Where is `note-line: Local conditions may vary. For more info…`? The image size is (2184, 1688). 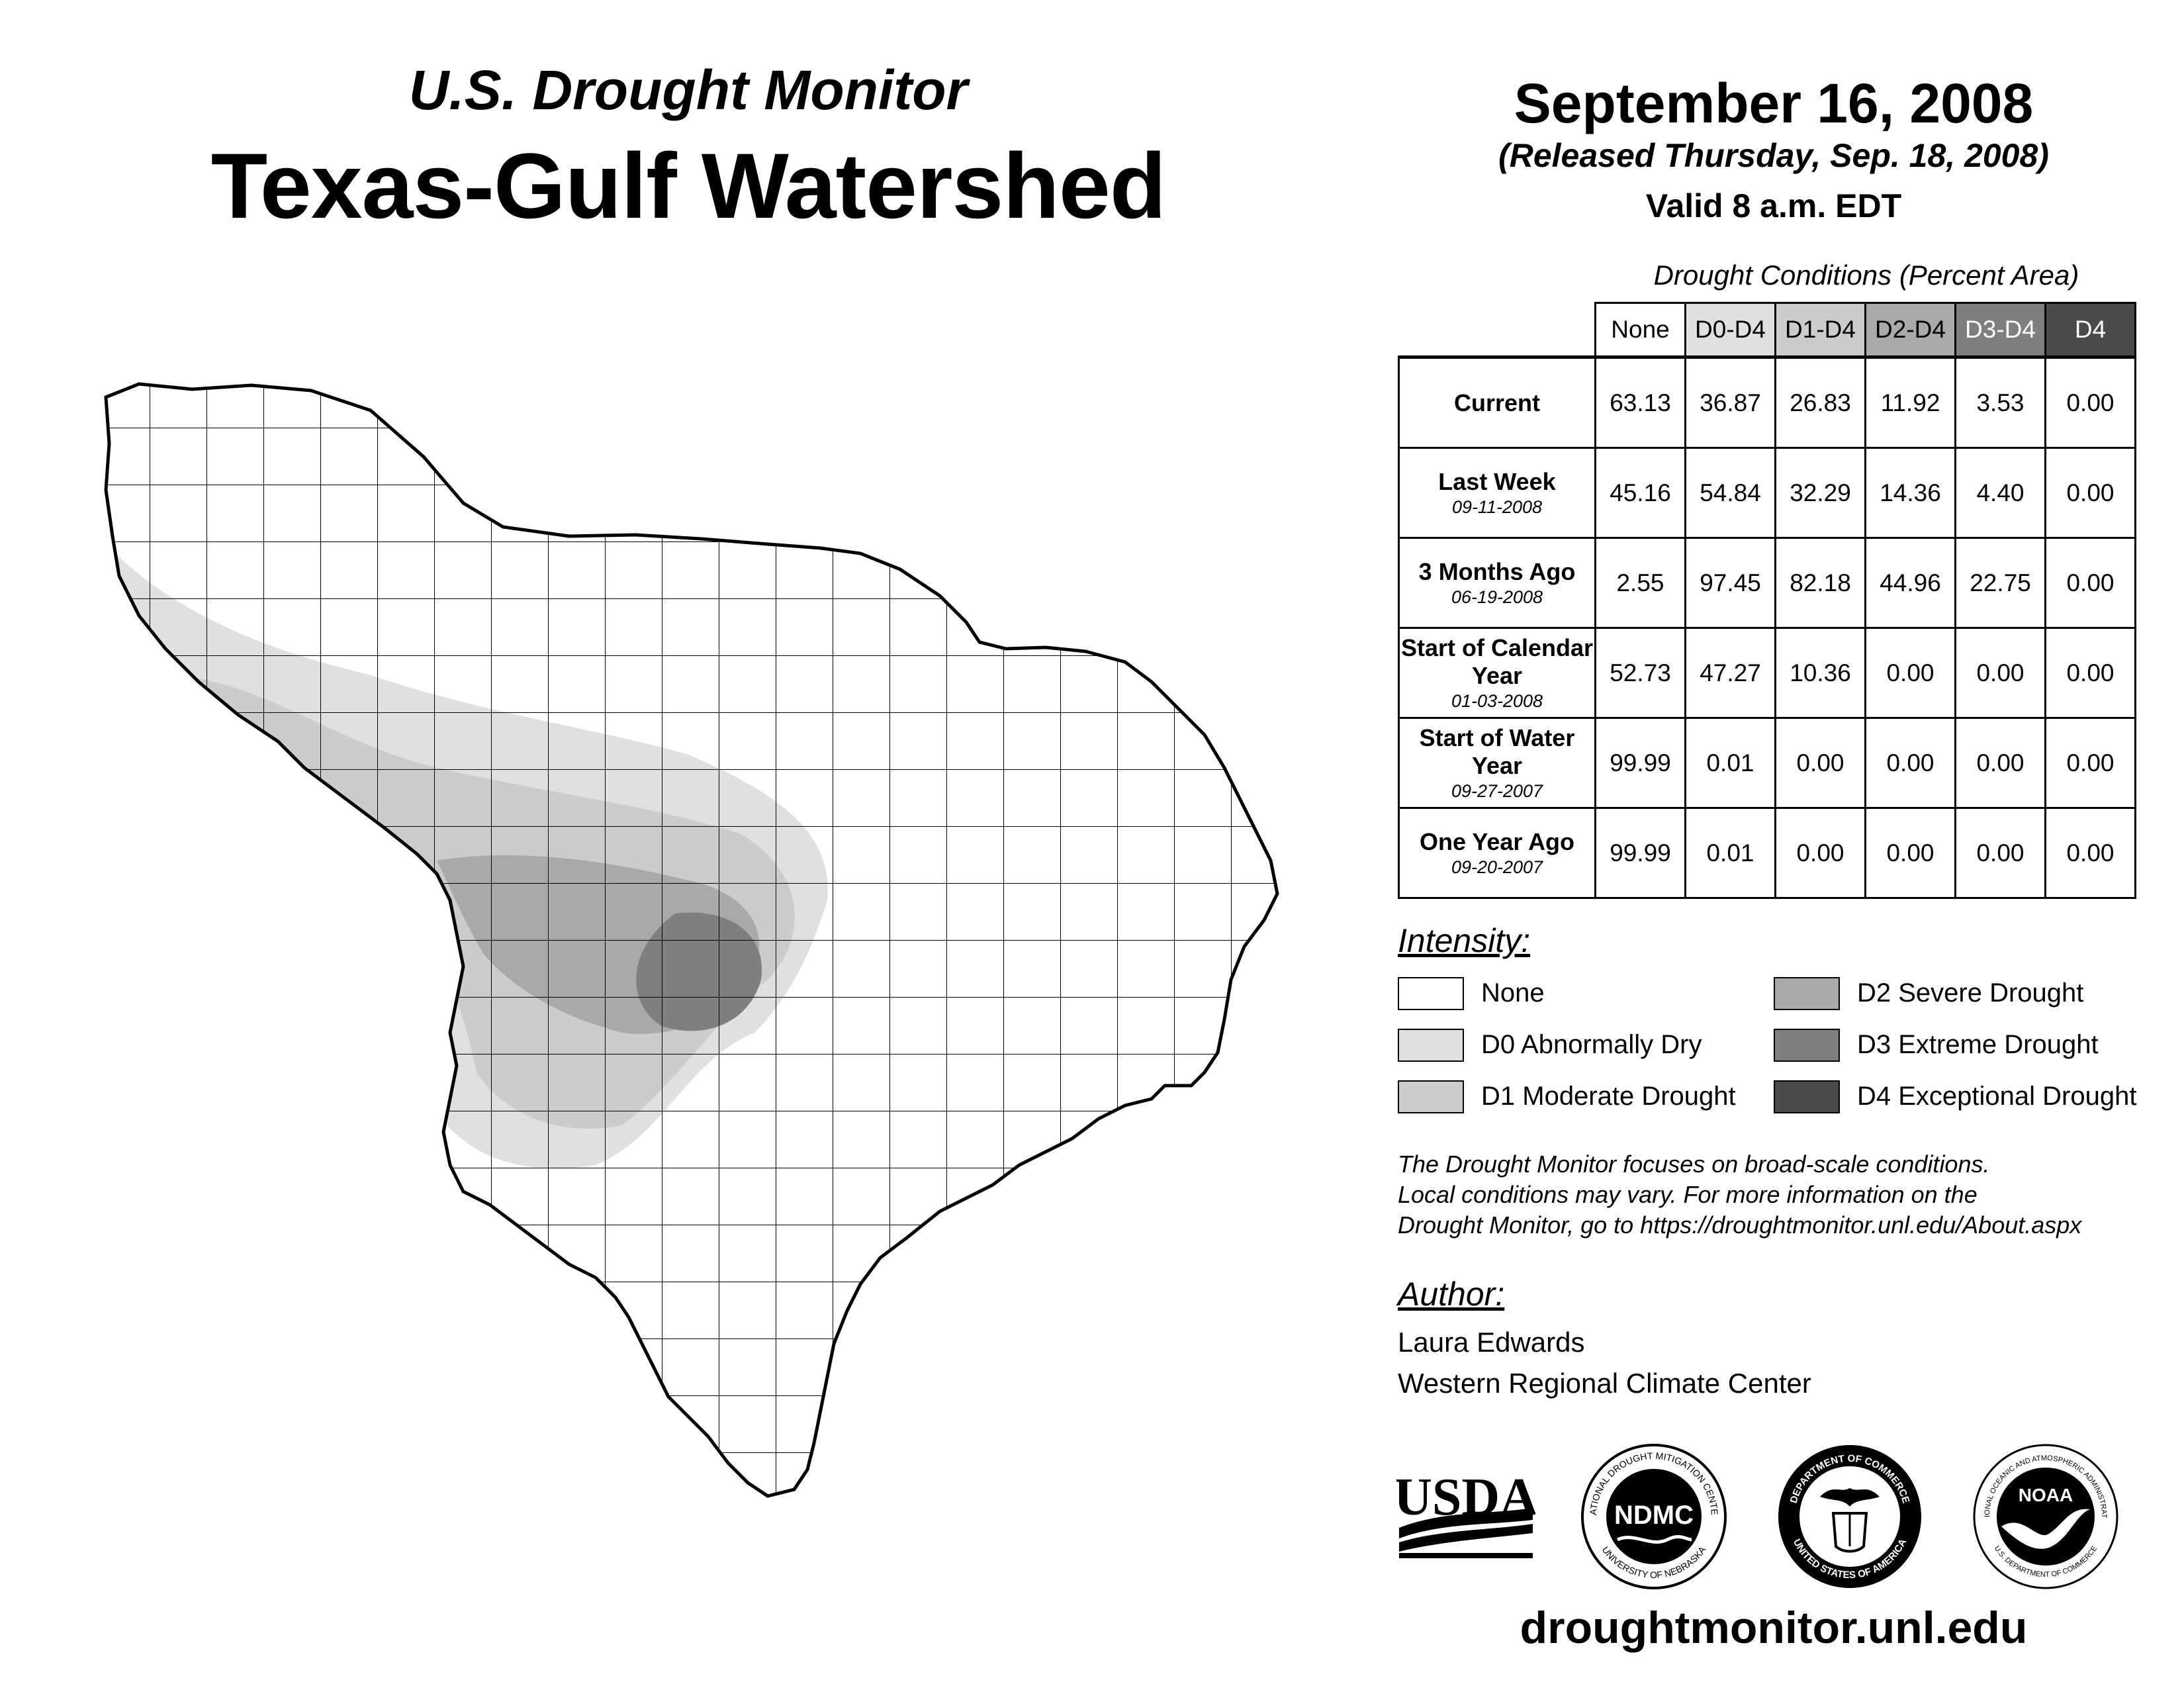
note-line: Local conditions may vary. For more info… is located at coordinates (1688, 1194).